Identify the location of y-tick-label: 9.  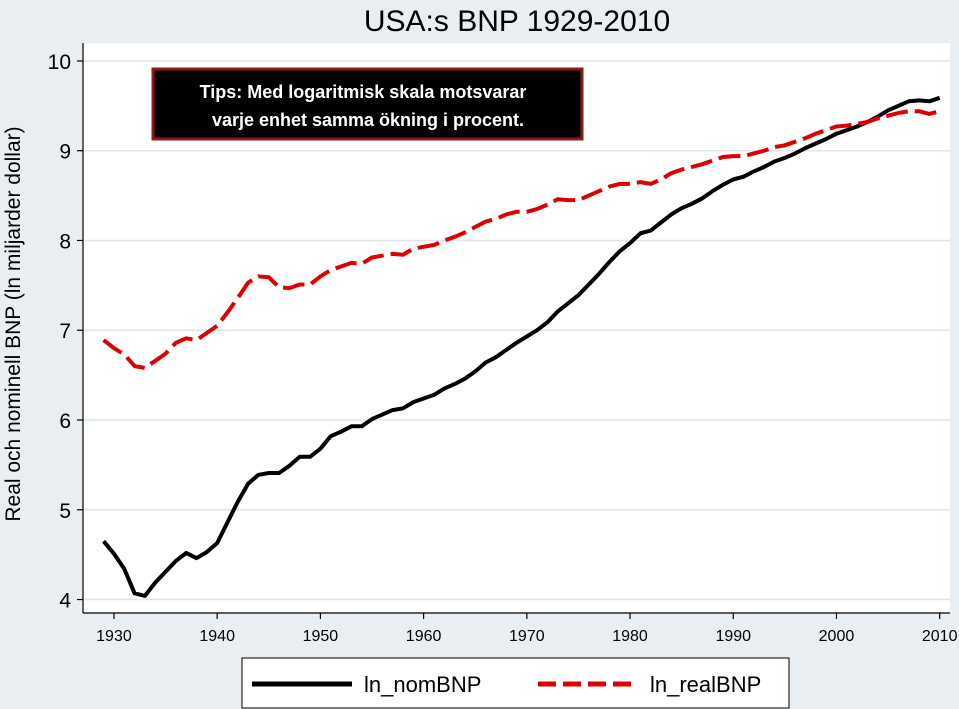
(65, 152).